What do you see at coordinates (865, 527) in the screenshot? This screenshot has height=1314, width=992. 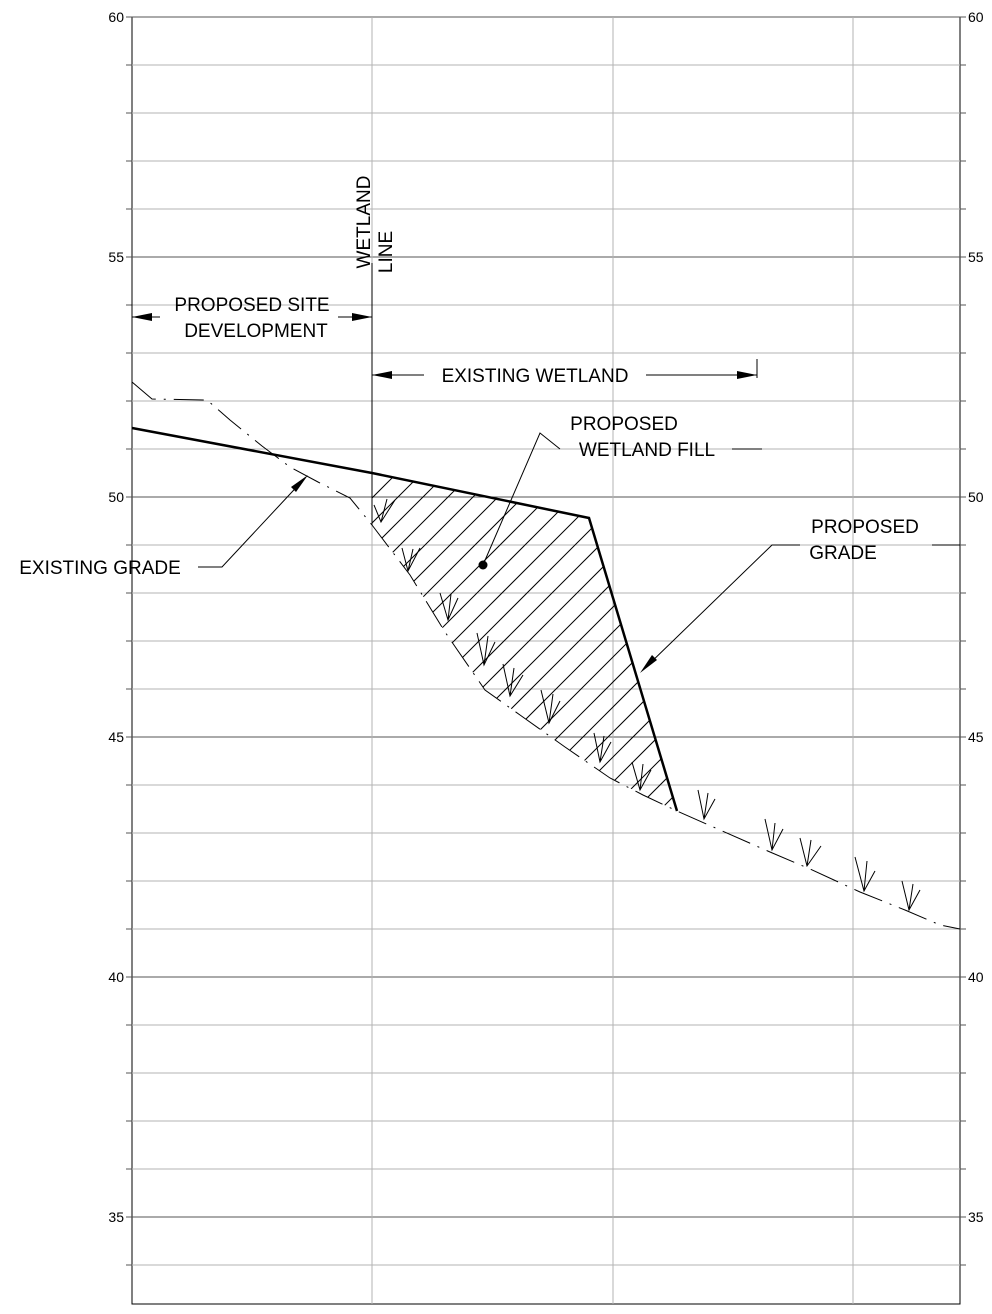 I see `proposed-grade-label: PROPOSED` at bounding box center [865, 527].